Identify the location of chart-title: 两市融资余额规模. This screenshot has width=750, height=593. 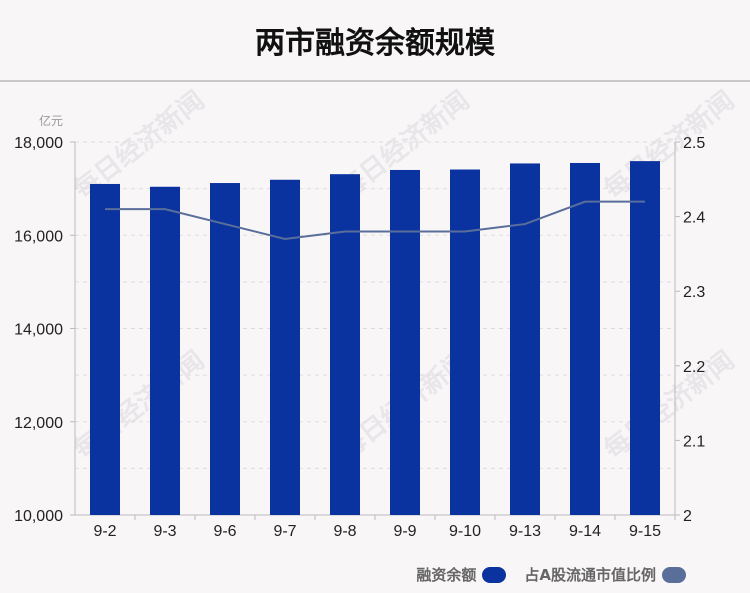
(375, 43).